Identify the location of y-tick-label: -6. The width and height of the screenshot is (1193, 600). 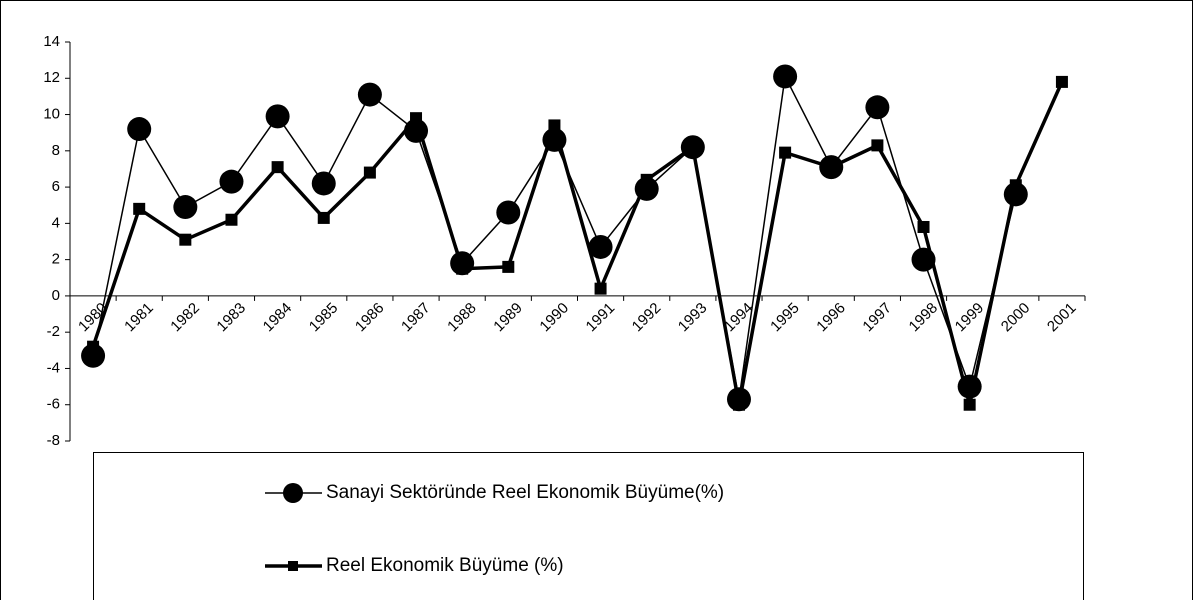
(53, 404).